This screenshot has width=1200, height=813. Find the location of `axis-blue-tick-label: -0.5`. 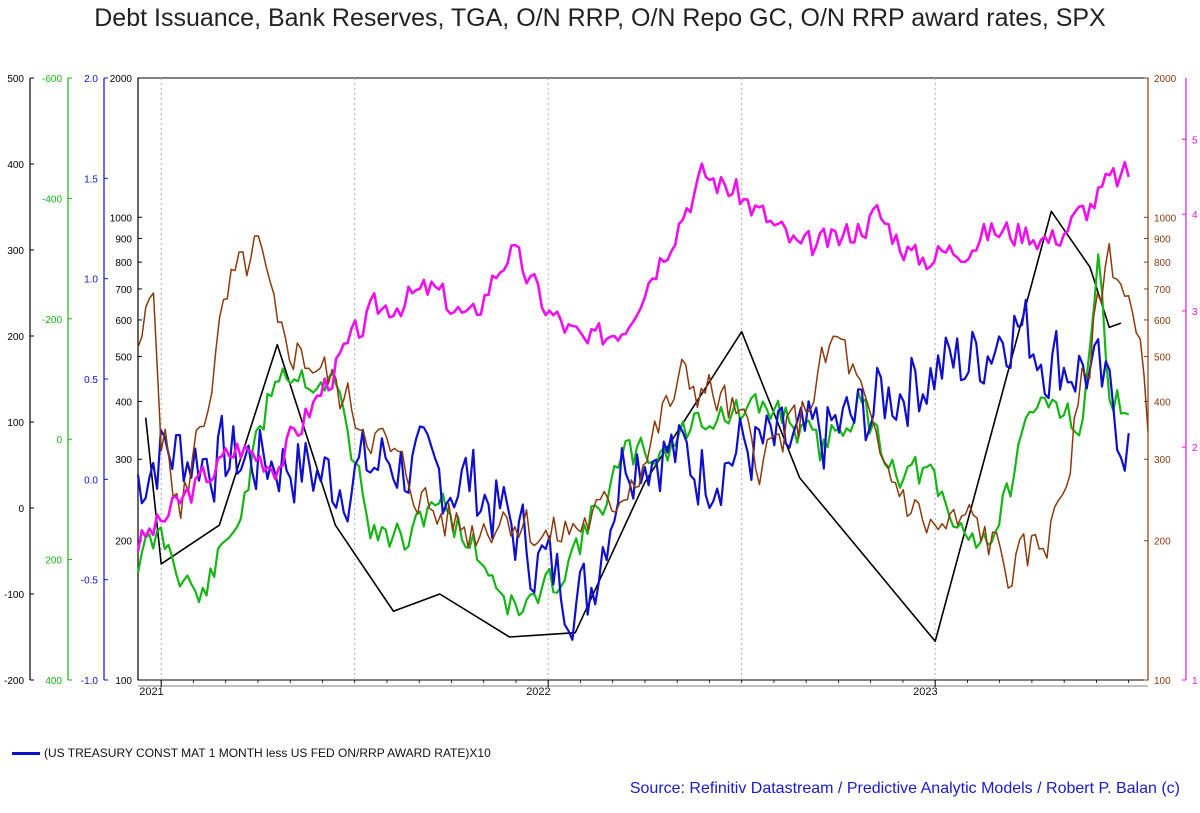

axis-blue-tick-label: -0.5 is located at coordinates (90, 581).